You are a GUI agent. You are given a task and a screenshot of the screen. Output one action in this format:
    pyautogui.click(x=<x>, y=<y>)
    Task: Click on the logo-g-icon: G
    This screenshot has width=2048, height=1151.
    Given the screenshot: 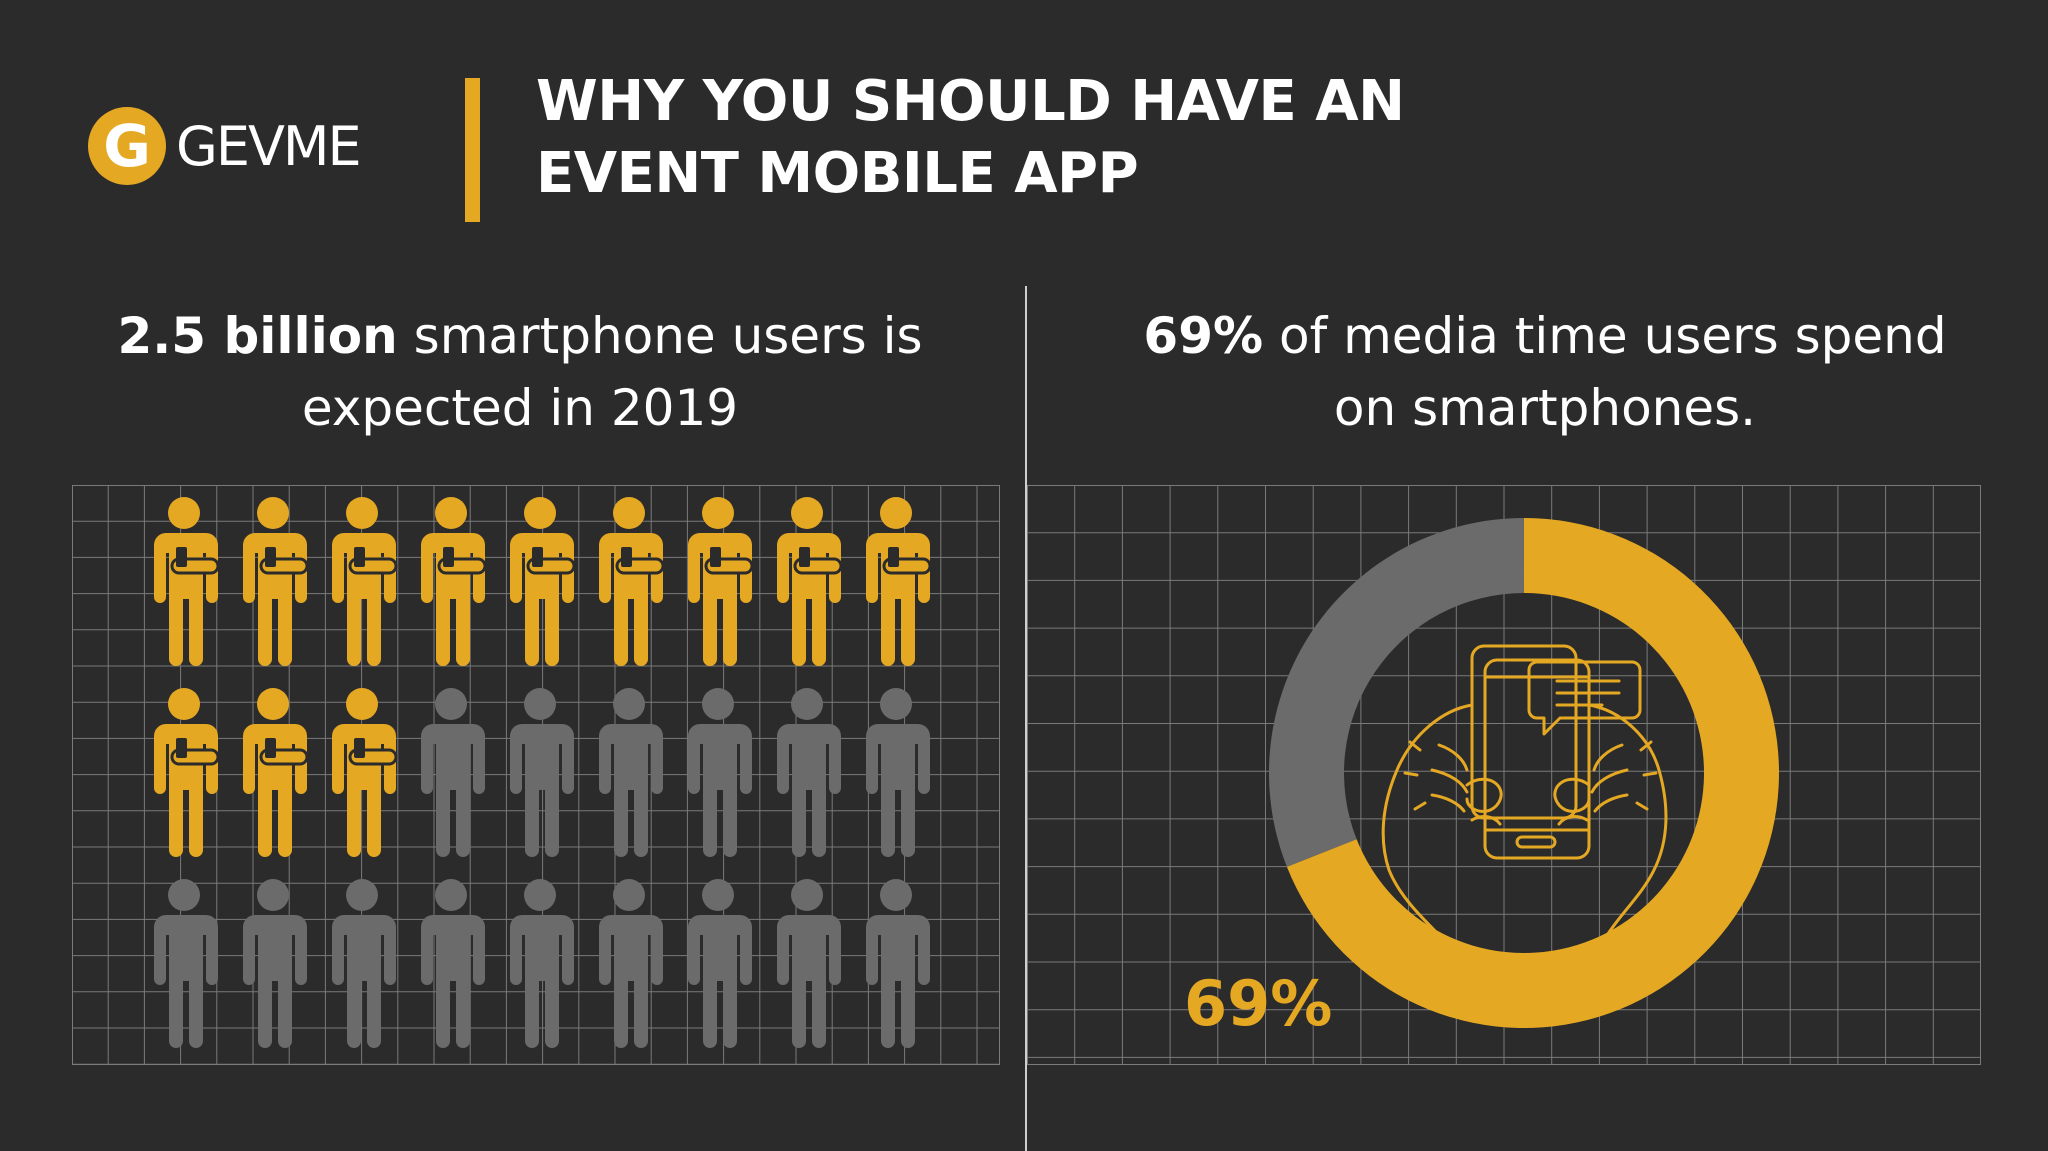 What is the action you would take?
    pyautogui.click(x=127, y=146)
    